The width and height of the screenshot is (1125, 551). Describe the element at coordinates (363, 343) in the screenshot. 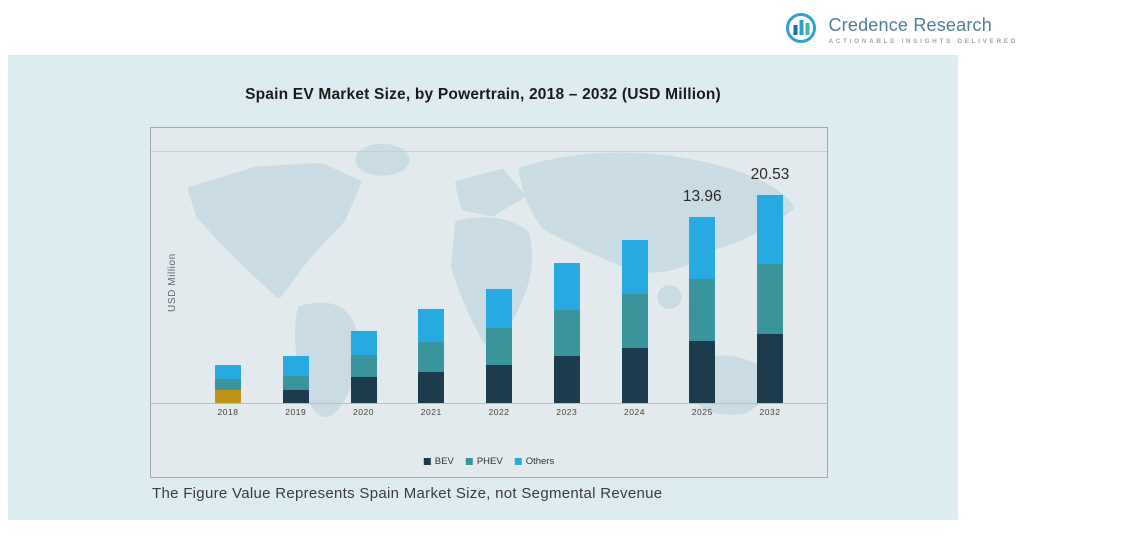

I see `bar-segment-others-2020` at that location.